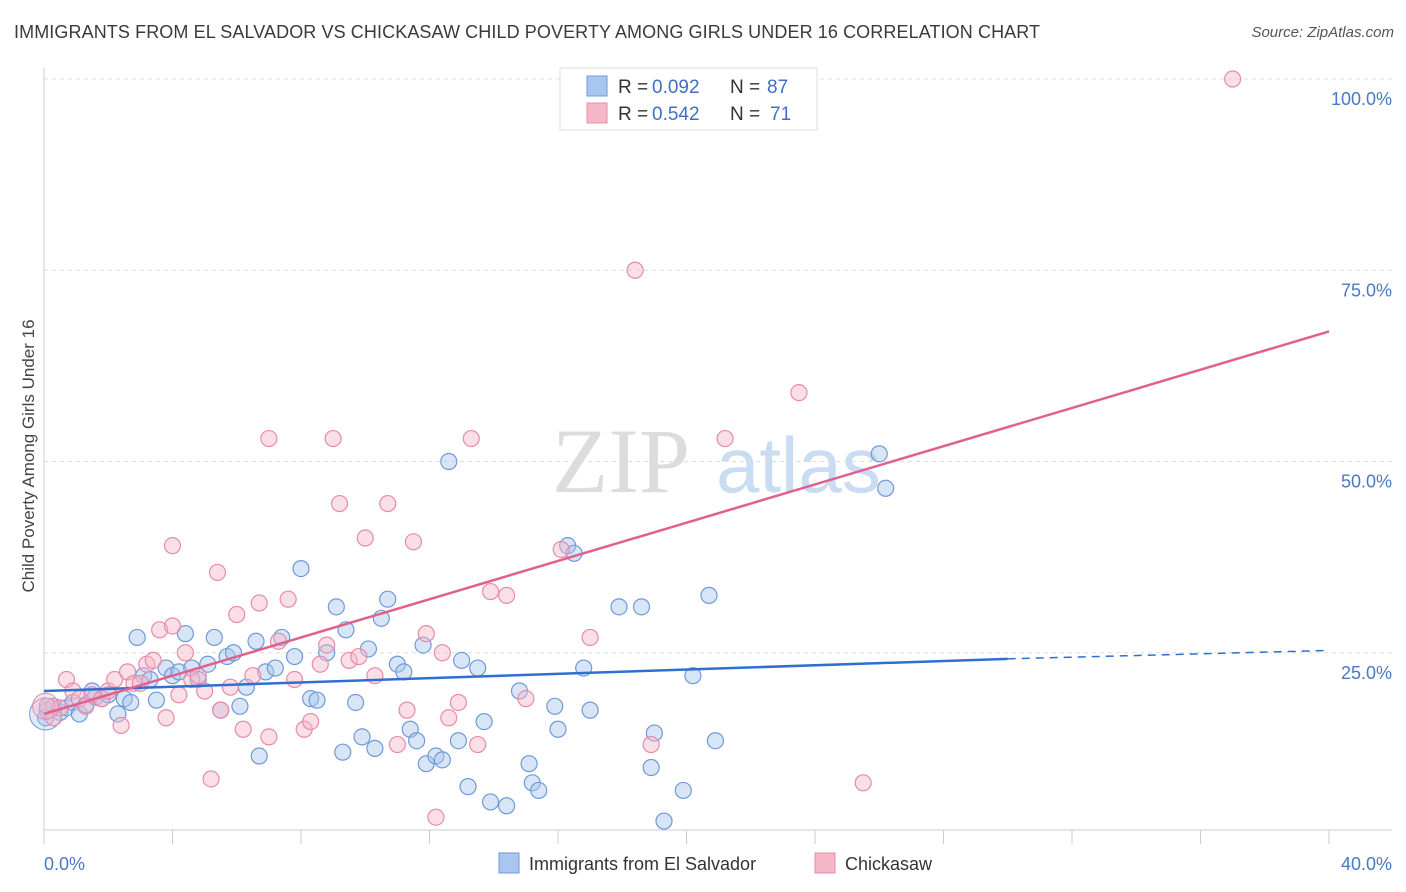  I want to click on y-tick-label-25: 25.0%, so click(1366, 673).